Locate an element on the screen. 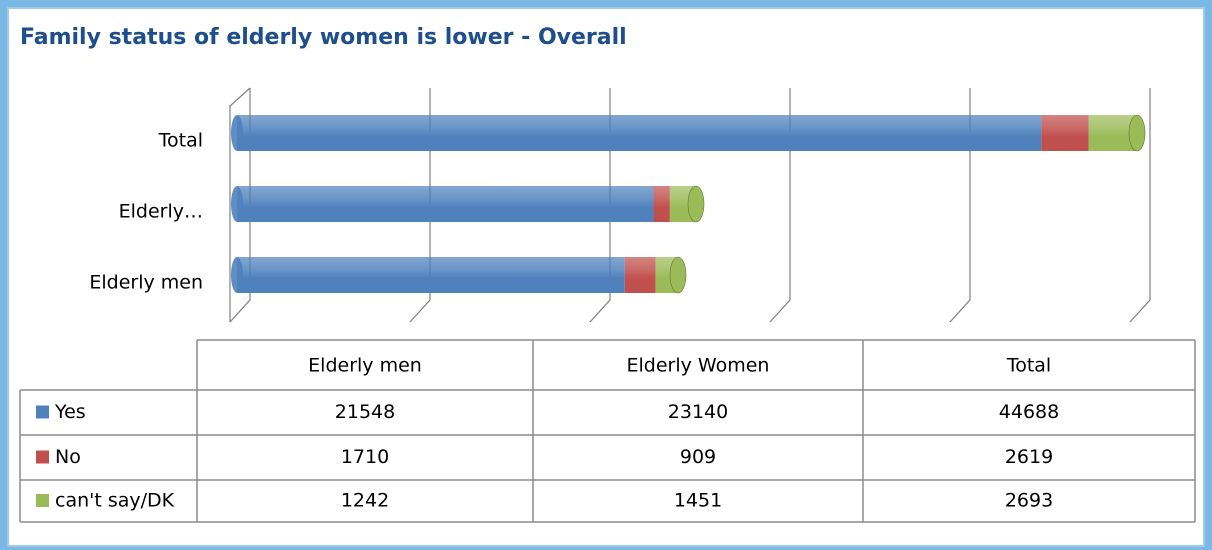 The width and height of the screenshot is (1212, 550). legend-label: Yes is located at coordinates (70, 412).